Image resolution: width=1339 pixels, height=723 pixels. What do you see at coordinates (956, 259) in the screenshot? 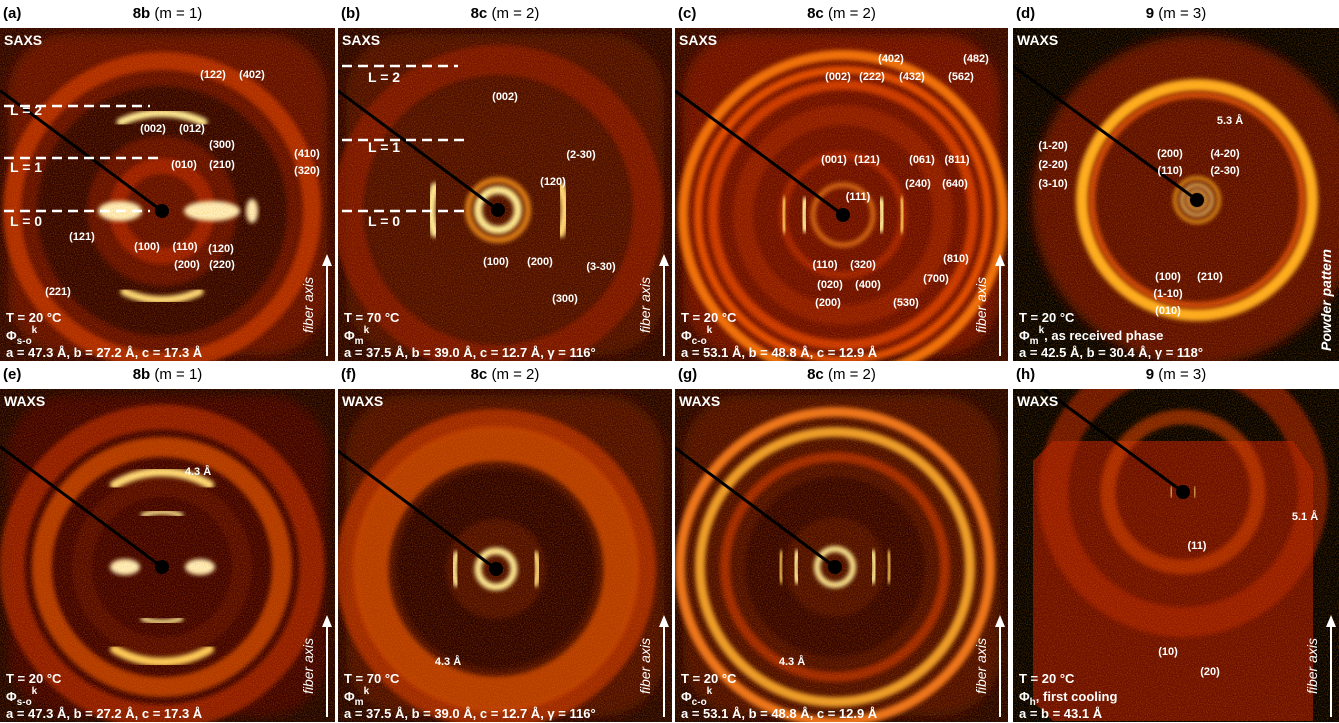
I see `reflection-label: (810)` at bounding box center [956, 259].